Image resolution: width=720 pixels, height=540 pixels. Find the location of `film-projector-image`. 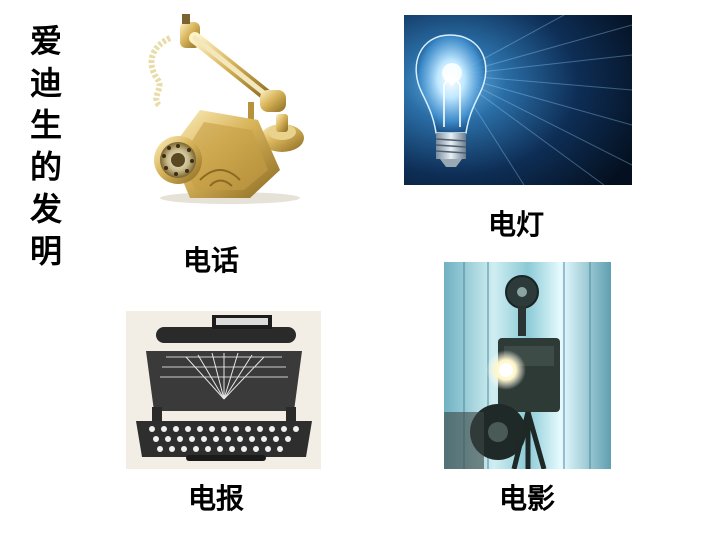

film-projector-image is located at coordinates (527, 365).